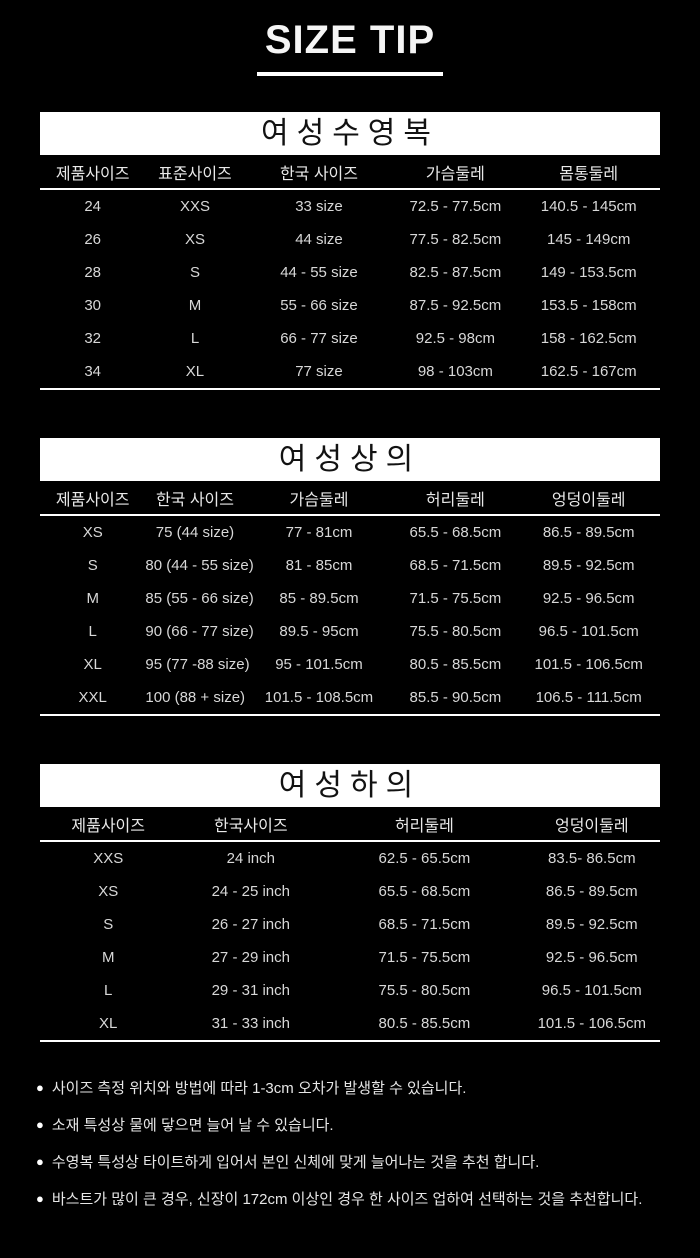  I want to click on table-cell: 101.5 - 106.5cm, so click(591, 1023).